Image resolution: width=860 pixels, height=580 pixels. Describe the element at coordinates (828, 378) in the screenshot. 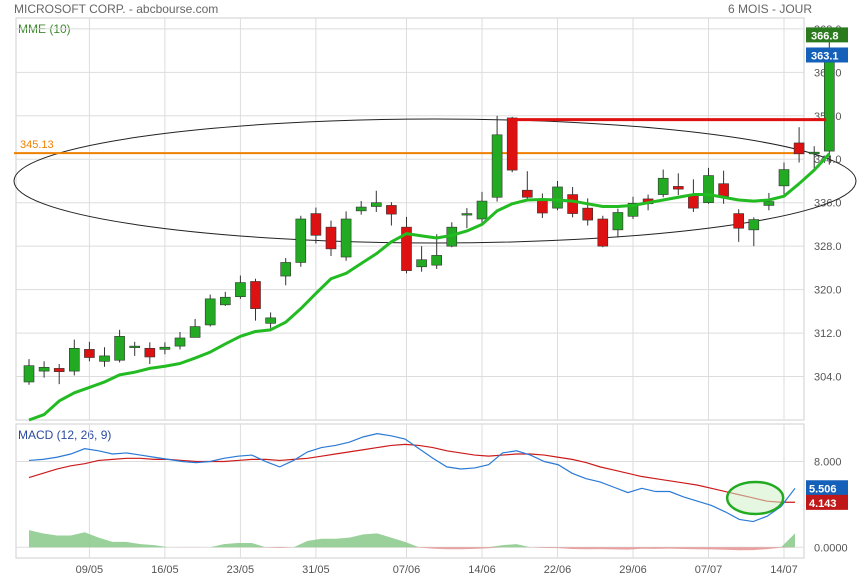

I see `y-tick-label: 304.0` at that location.